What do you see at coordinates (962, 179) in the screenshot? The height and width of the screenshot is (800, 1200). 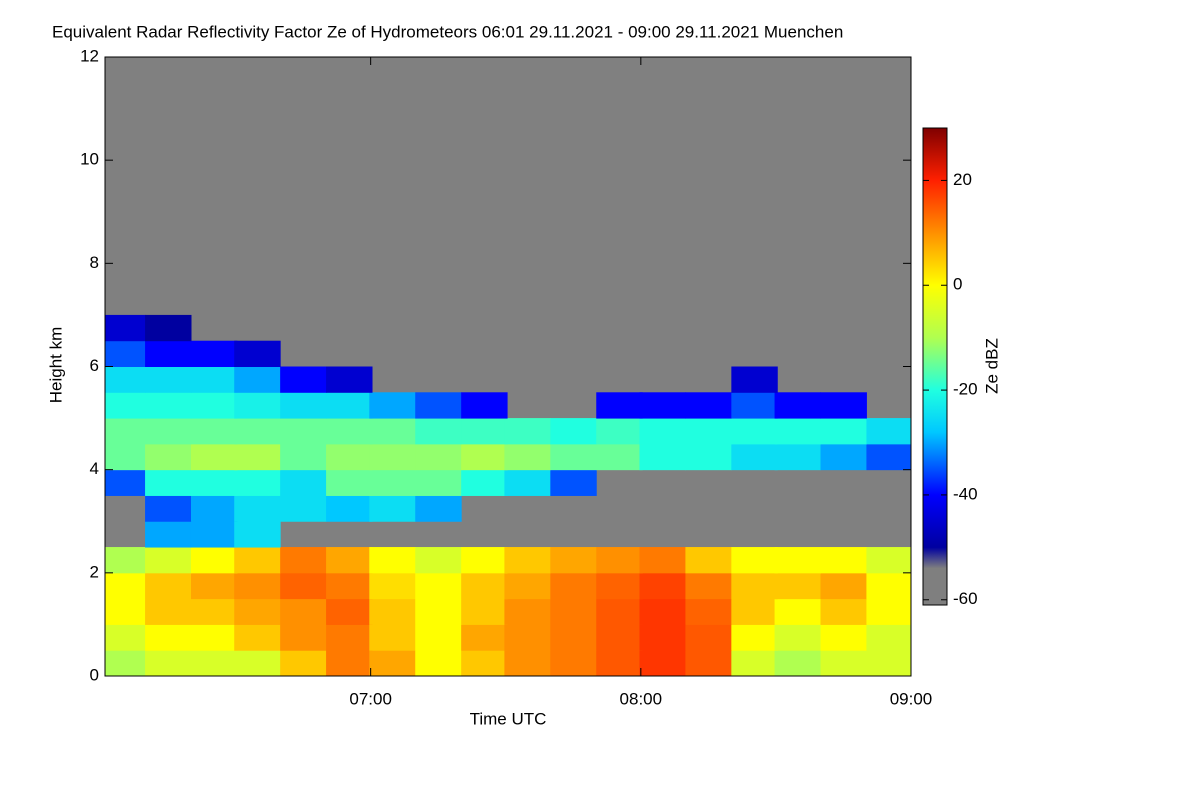 I see `colorbar-tick-label: 20` at bounding box center [962, 179].